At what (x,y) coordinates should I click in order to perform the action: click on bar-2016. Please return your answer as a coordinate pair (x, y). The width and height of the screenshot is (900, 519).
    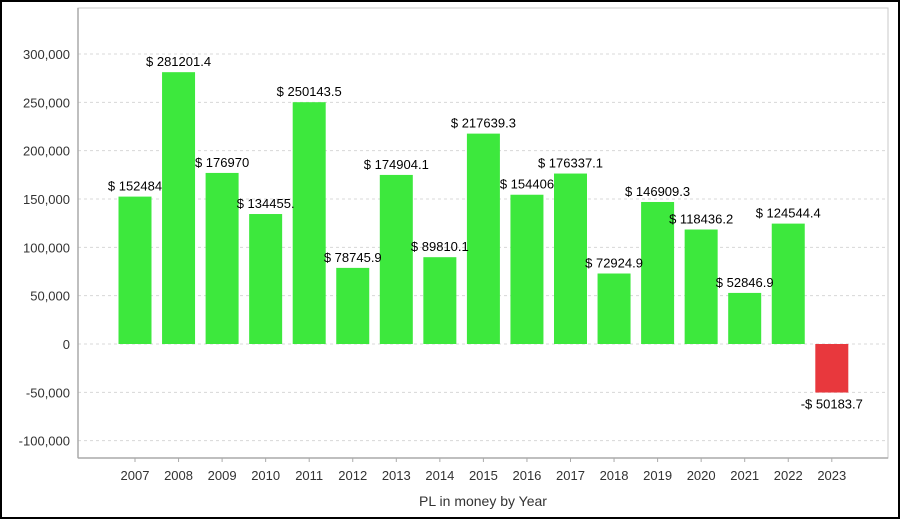
    Looking at the image, I should click on (527, 269).